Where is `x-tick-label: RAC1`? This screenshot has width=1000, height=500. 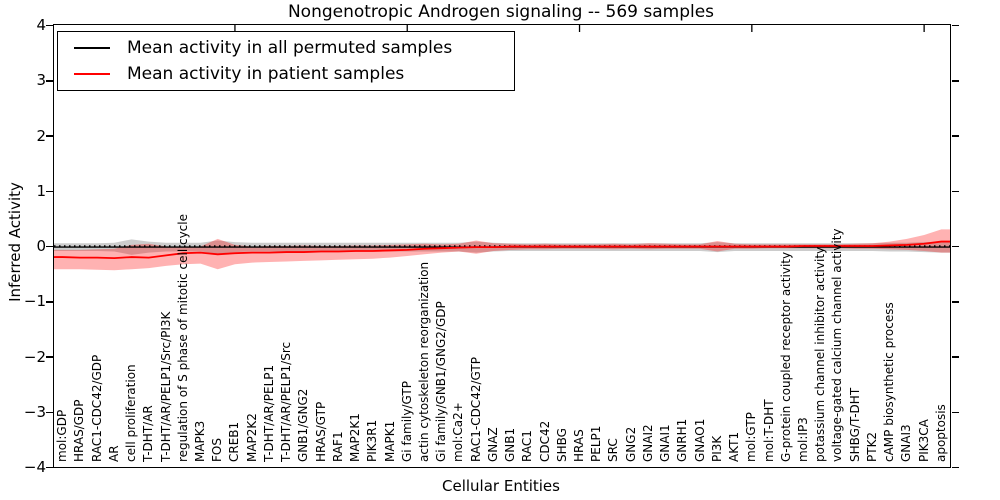
x-tick-label: RAC1 is located at coordinates (527, 446).